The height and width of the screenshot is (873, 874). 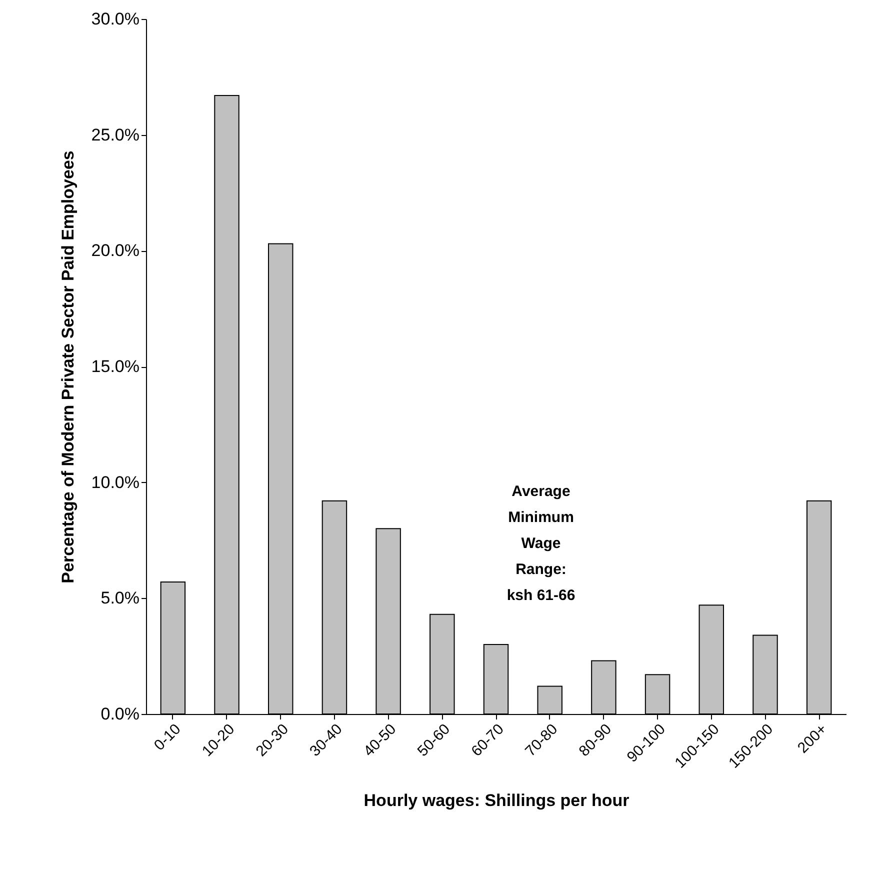 What do you see at coordinates (167, 737) in the screenshot?
I see `x-tick-label: 0-10` at bounding box center [167, 737].